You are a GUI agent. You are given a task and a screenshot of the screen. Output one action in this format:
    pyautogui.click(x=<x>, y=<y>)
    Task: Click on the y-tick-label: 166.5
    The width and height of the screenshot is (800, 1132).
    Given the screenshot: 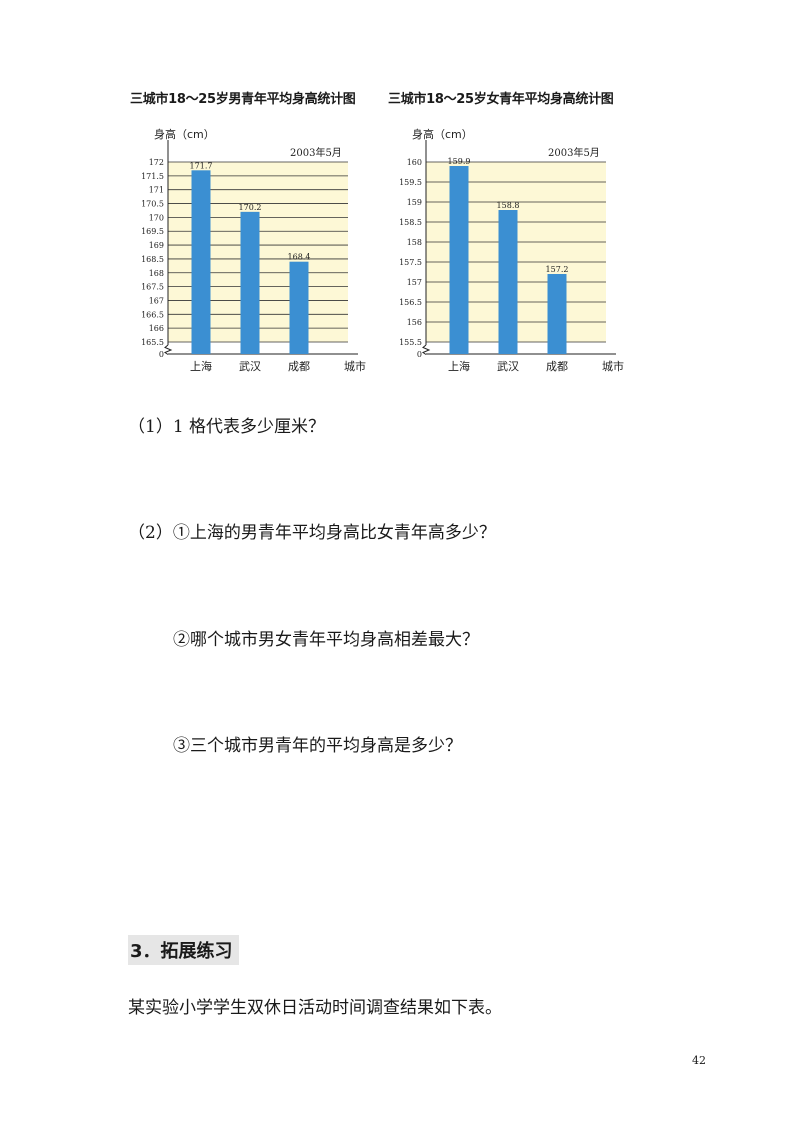 What is the action you would take?
    pyautogui.click(x=152, y=314)
    